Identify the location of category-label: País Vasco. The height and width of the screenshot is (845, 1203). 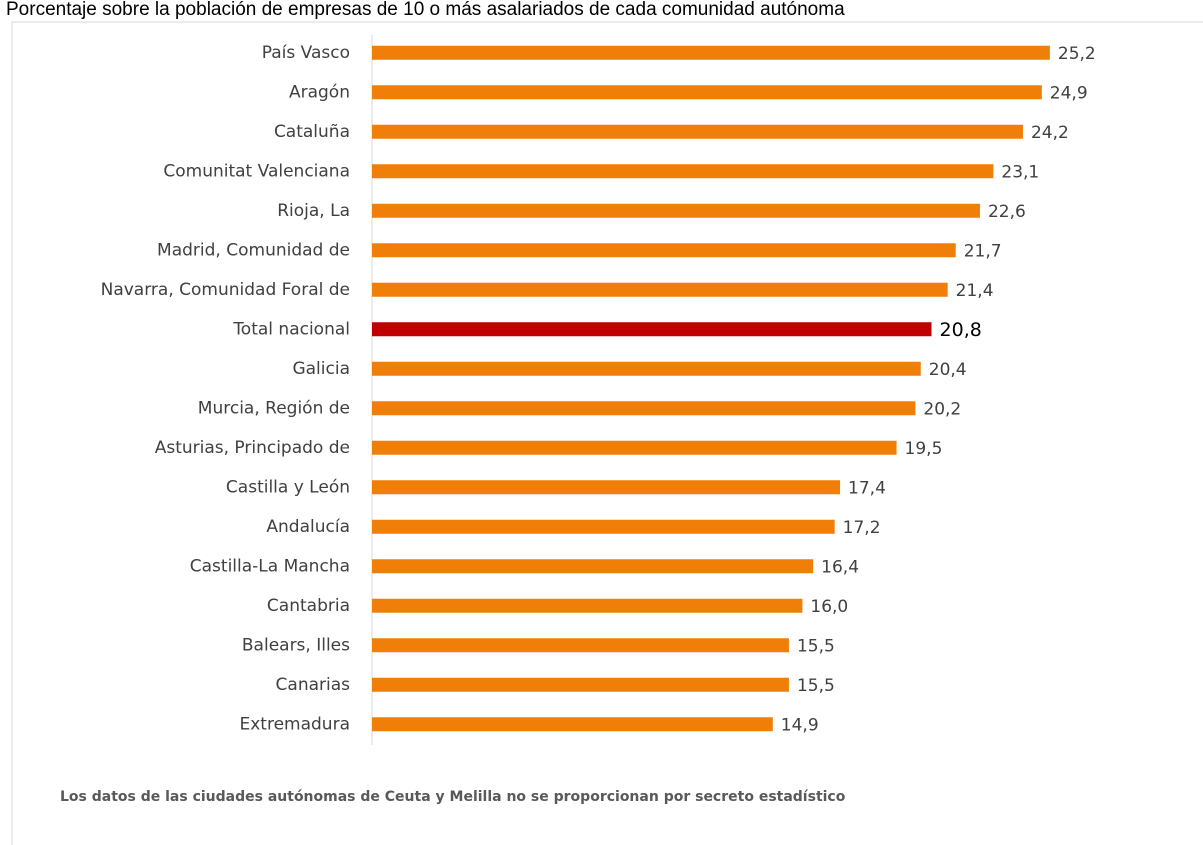
(306, 53).